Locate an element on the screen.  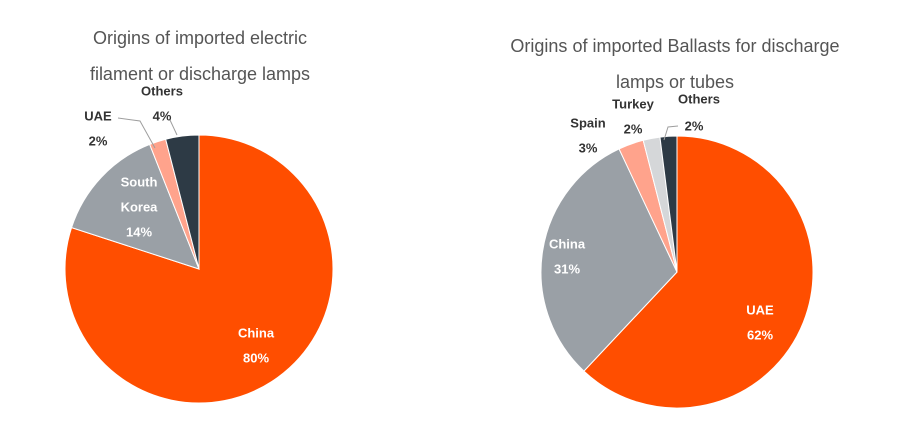
slice-value-turkey: 2% is located at coordinates (633, 128).